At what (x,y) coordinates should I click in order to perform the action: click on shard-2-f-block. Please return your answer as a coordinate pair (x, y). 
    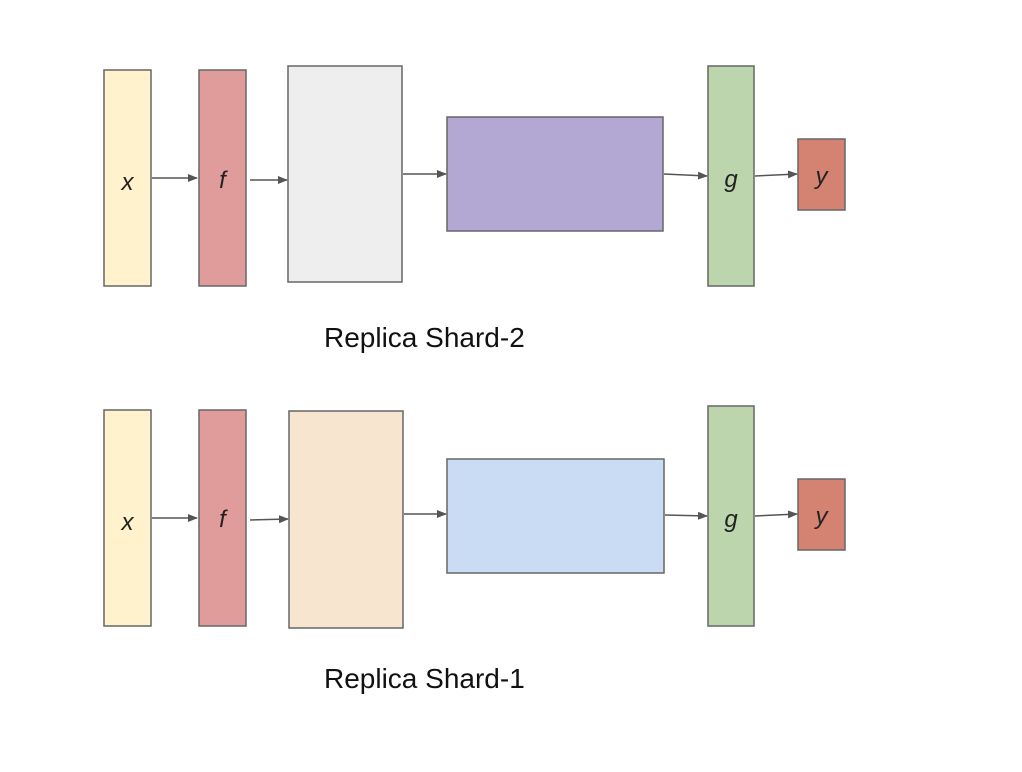
    Looking at the image, I should click on (222, 178).